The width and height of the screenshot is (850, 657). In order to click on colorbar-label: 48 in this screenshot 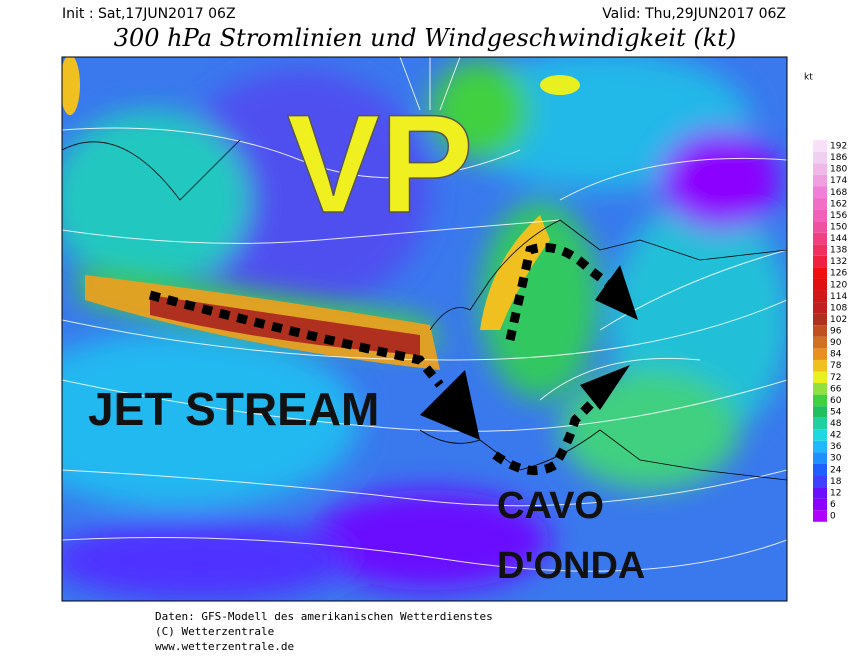, I will do `click(836, 424)`.